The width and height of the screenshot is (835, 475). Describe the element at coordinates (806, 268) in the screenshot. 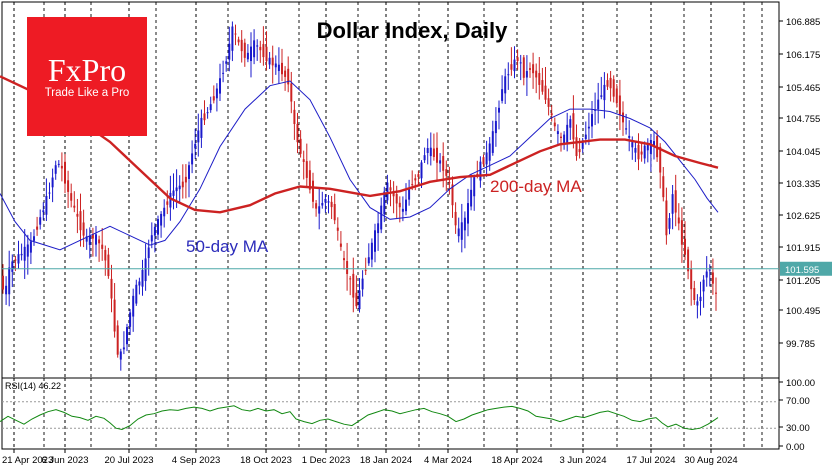

I see `last-price-tag` at that location.